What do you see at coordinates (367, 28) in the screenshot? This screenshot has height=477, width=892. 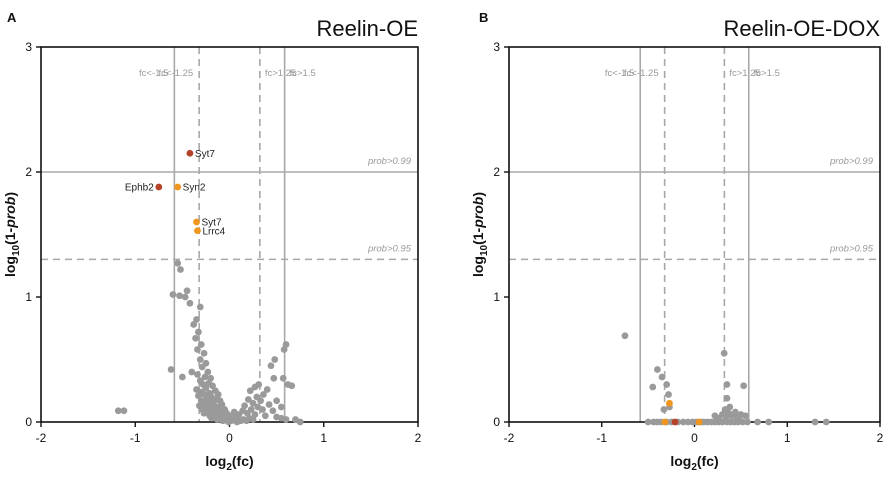 I see `panel-title: Reelin-OE` at bounding box center [367, 28].